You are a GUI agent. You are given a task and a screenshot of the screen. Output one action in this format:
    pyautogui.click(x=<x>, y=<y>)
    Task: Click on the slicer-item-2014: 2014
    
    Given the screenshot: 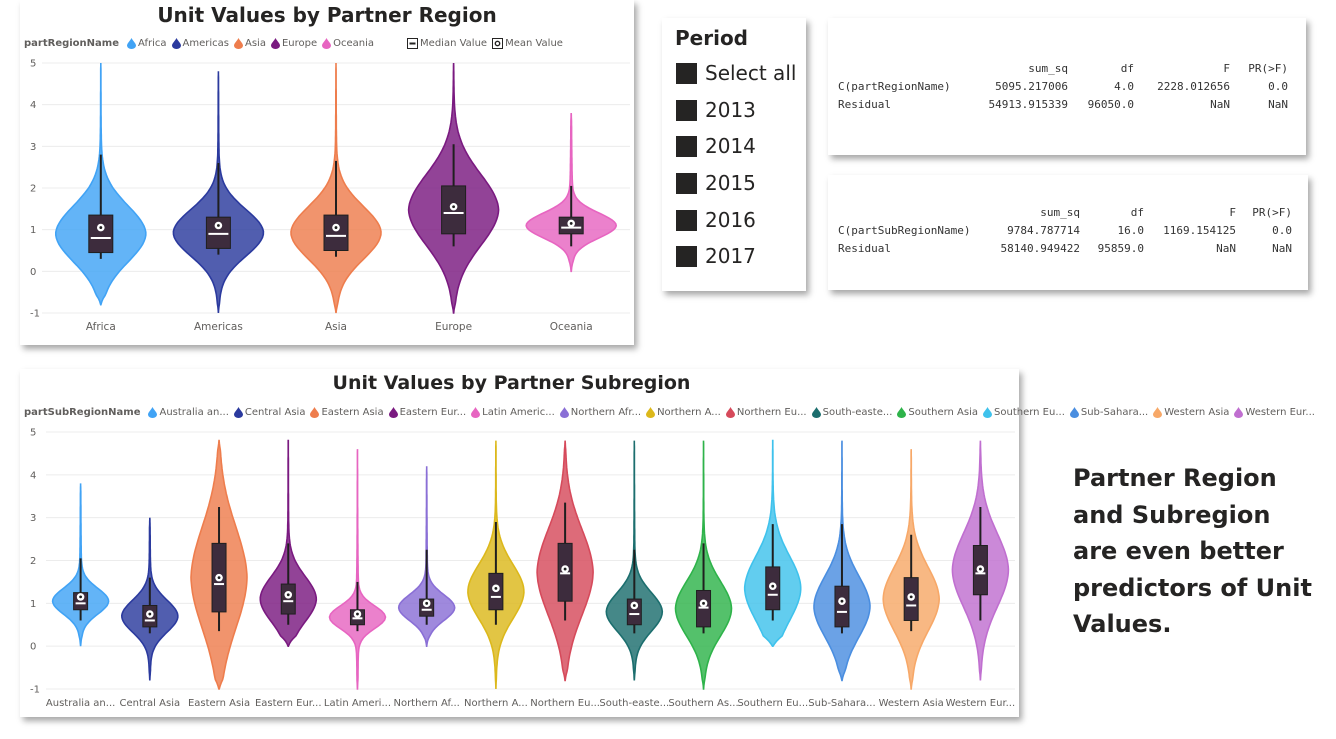 What is the action you would take?
    pyautogui.click(x=716, y=146)
    